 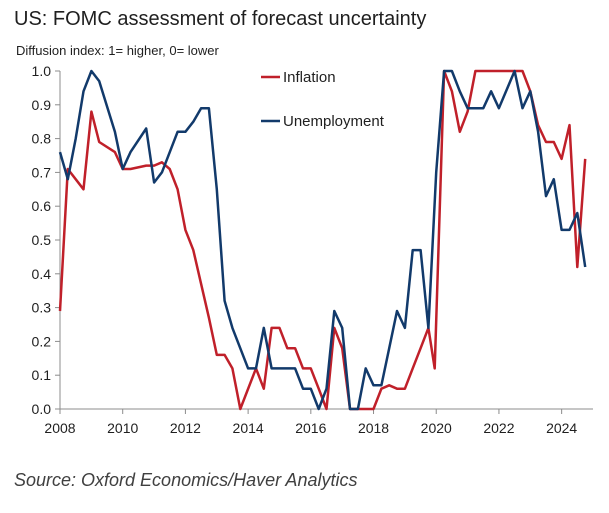 What do you see at coordinates (42, 105) in the screenshot?
I see `y-tick-label: 0.9` at bounding box center [42, 105].